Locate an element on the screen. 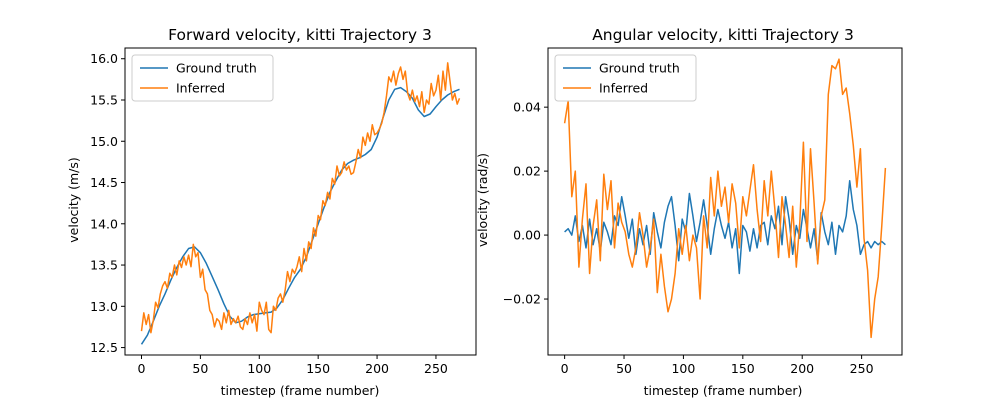 The width and height of the screenshot is (1000, 404). y-tick-label: 15.5 is located at coordinates (104, 99).